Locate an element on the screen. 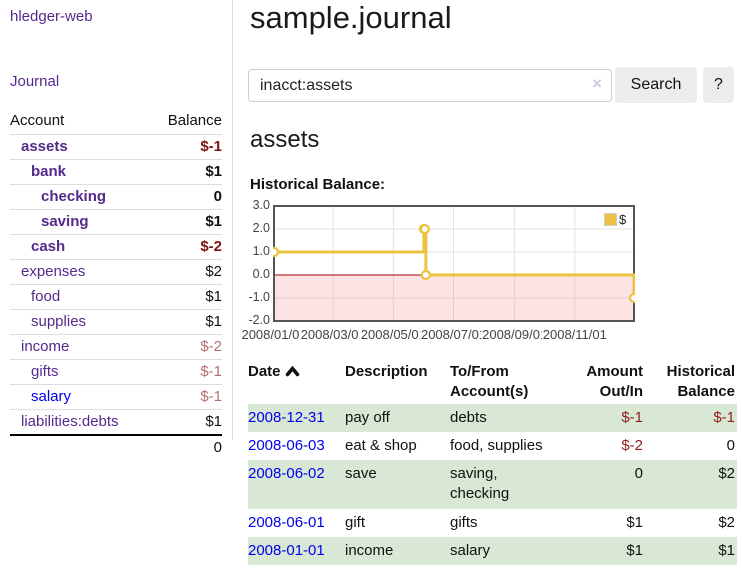 Image resolution: width=742 pixels, height=582 pixels. transaction-description: income is located at coordinates (369, 550).